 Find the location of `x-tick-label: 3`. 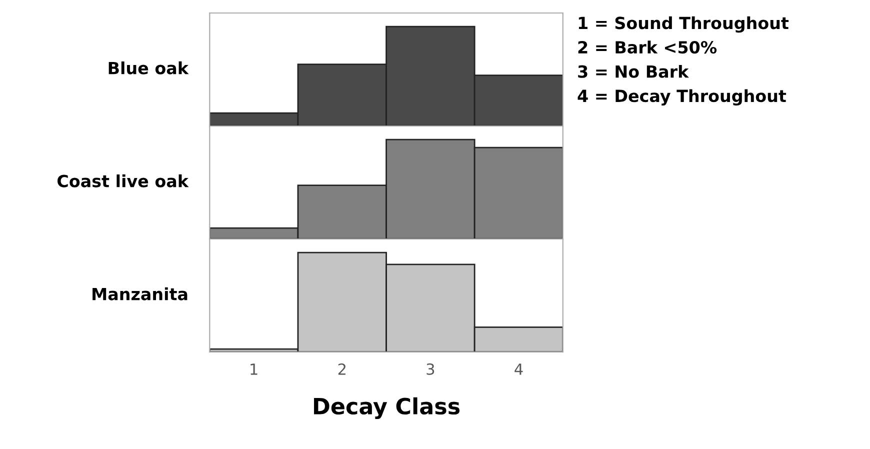

x-tick-label: 3 is located at coordinates (430, 369).